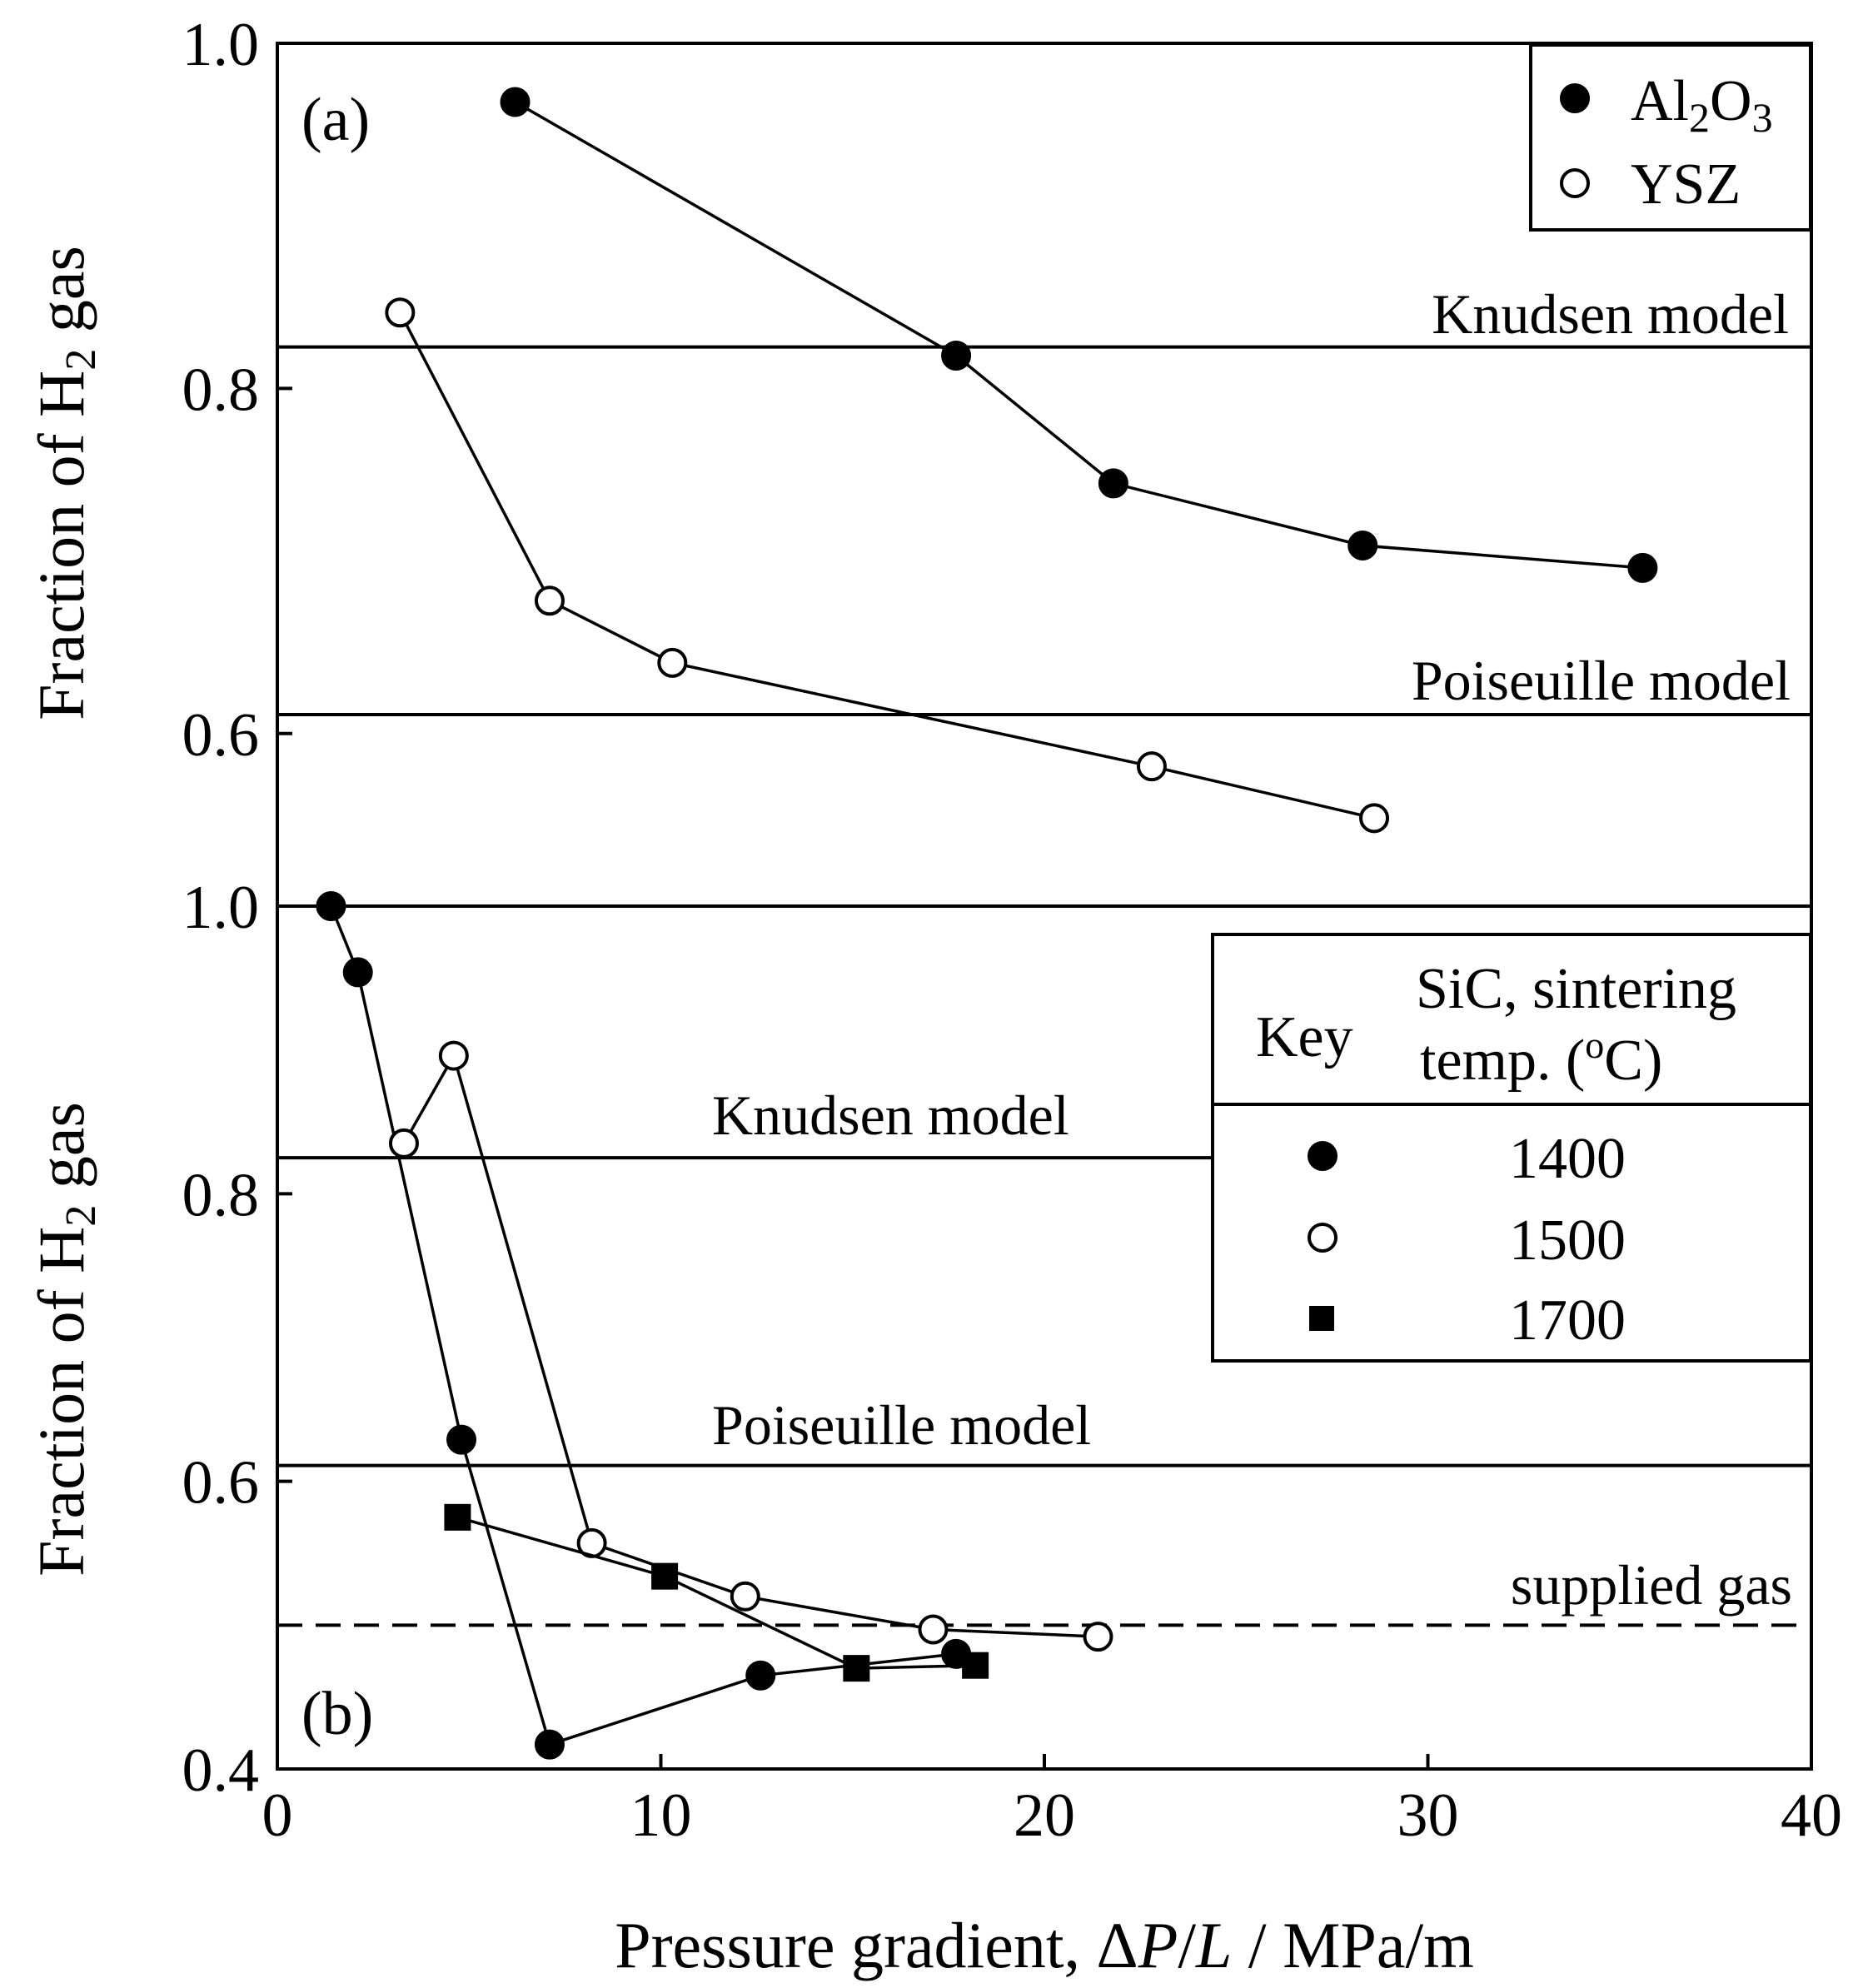 The image size is (1868, 1988). Describe the element at coordinates (1321, 1319) in the screenshot. I see `legend-1700-marker` at that location.